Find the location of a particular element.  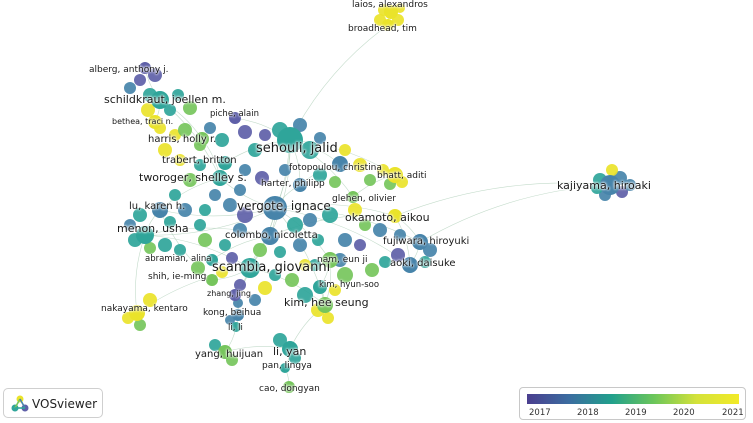

author-label-kajiyama: kajiyama, hiroaki is located at coordinates (604, 185).